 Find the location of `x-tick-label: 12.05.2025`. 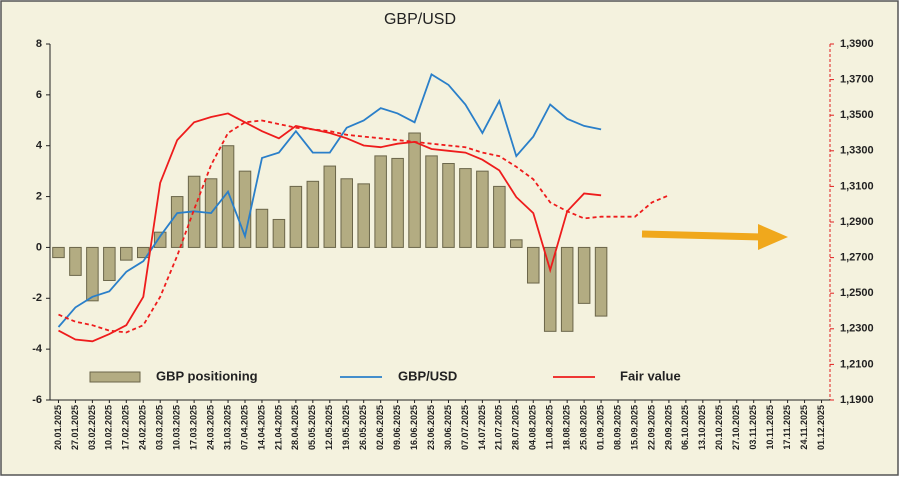

x-tick-label: 12.05.2025 is located at coordinates (329, 427).